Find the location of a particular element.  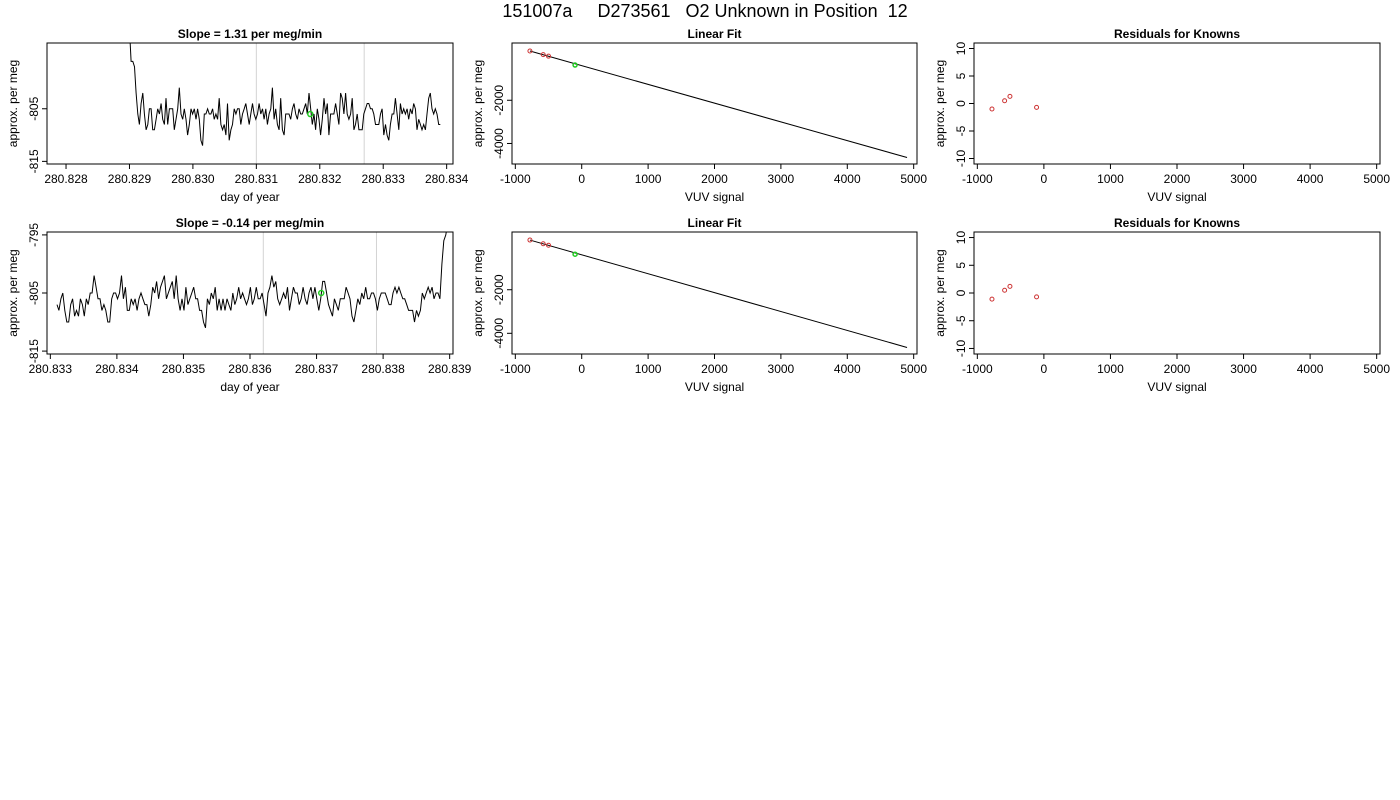

x-tick-label: 280.832 is located at coordinates (320, 179).